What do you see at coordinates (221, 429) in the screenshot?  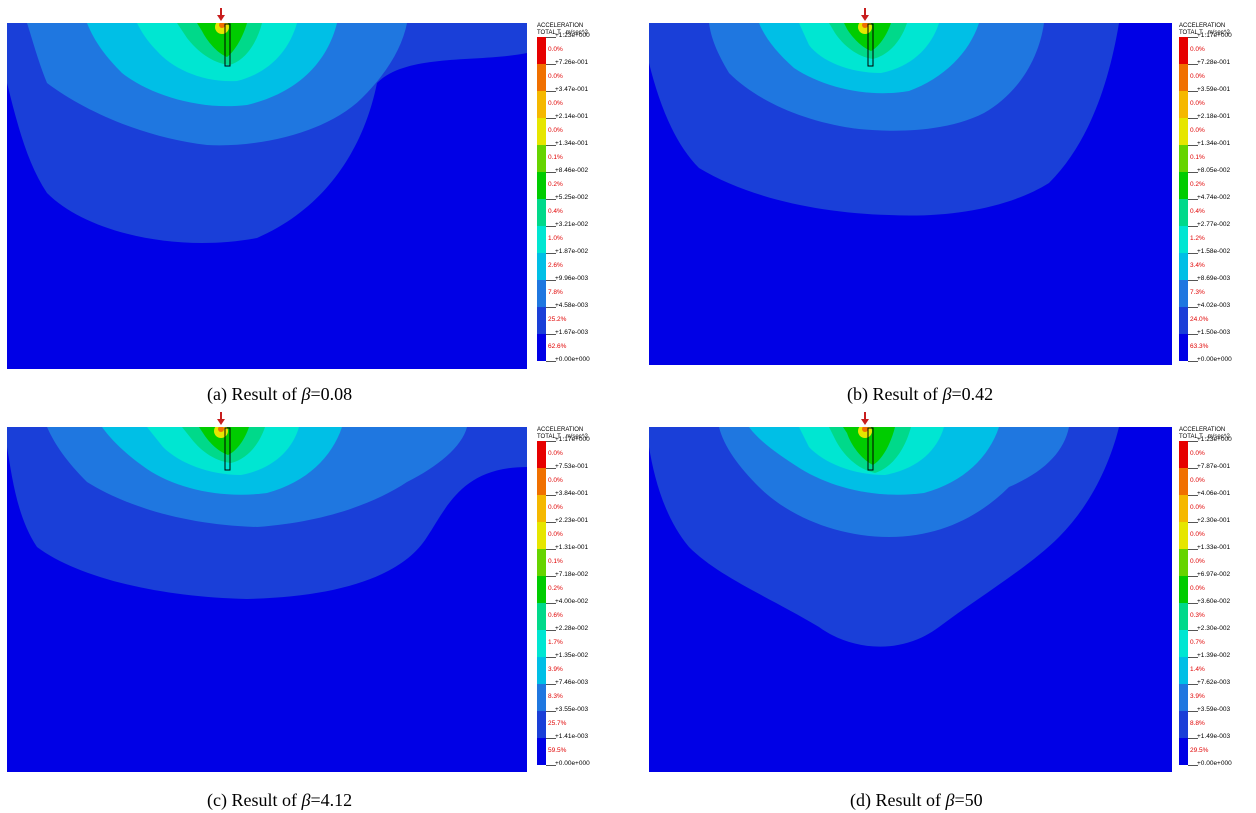 I see `zone-peak-core` at bounding box center [221, 429].